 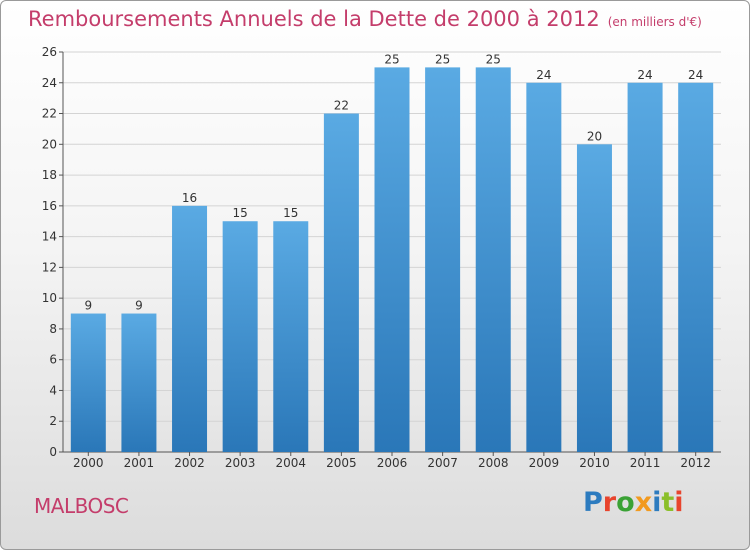 I want to click on logo-letter: o, so click(x=625, y=502).